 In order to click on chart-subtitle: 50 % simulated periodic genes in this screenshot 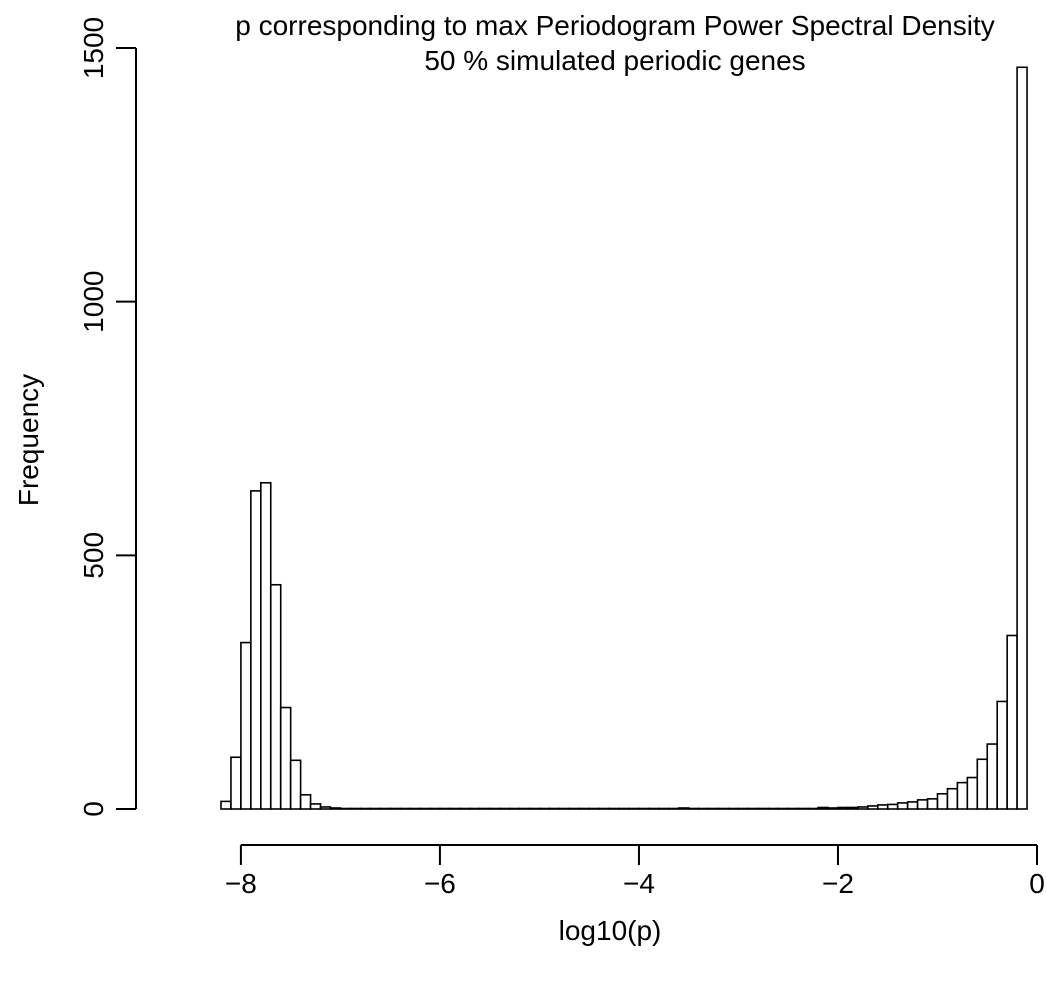, I will do `click(614, 60)`.